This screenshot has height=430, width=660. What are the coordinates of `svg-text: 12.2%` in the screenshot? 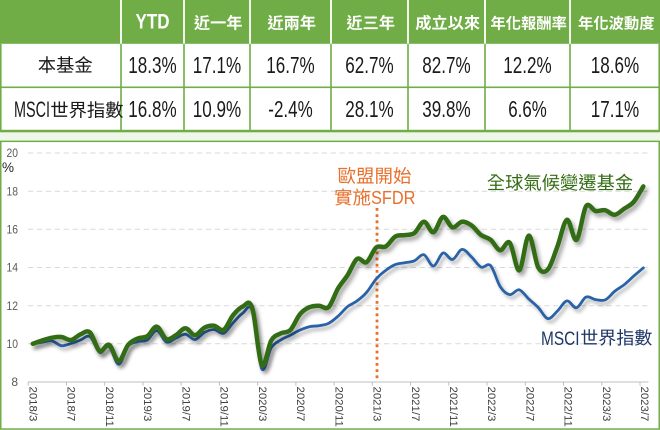 It's located at (527, 65).